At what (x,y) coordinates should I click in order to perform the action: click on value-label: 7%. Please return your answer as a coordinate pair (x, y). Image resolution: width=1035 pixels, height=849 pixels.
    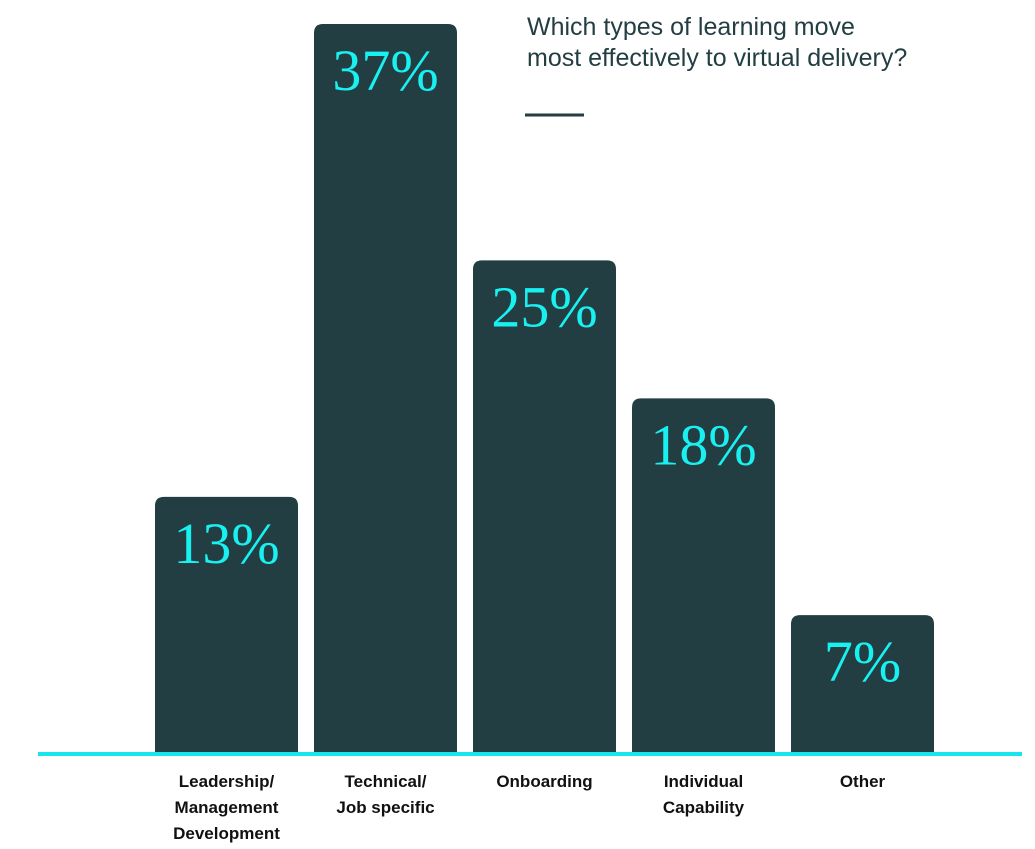
    Looking at the image, I should click on (862, 661).